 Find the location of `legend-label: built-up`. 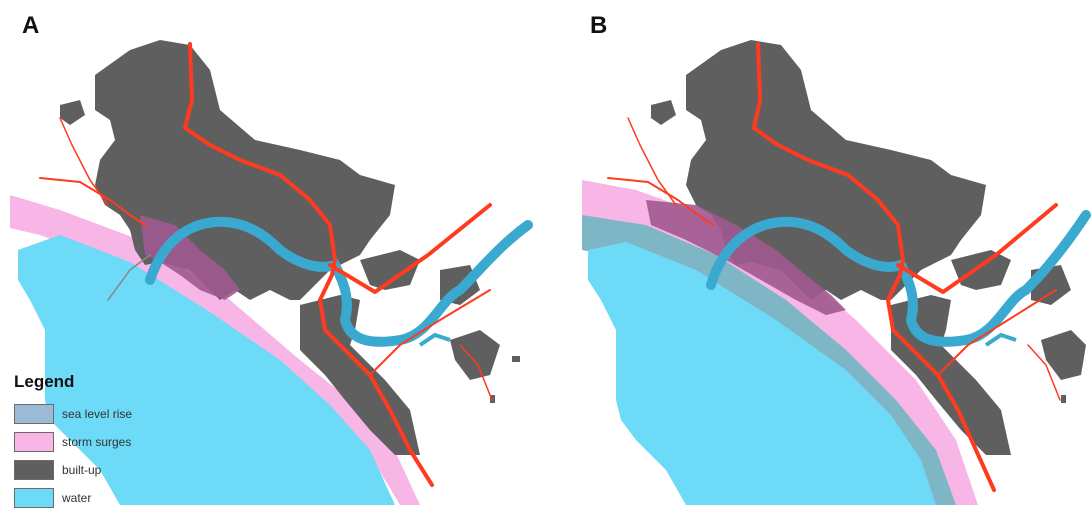

legend-label: built-up is located at coordinates (82, 470).